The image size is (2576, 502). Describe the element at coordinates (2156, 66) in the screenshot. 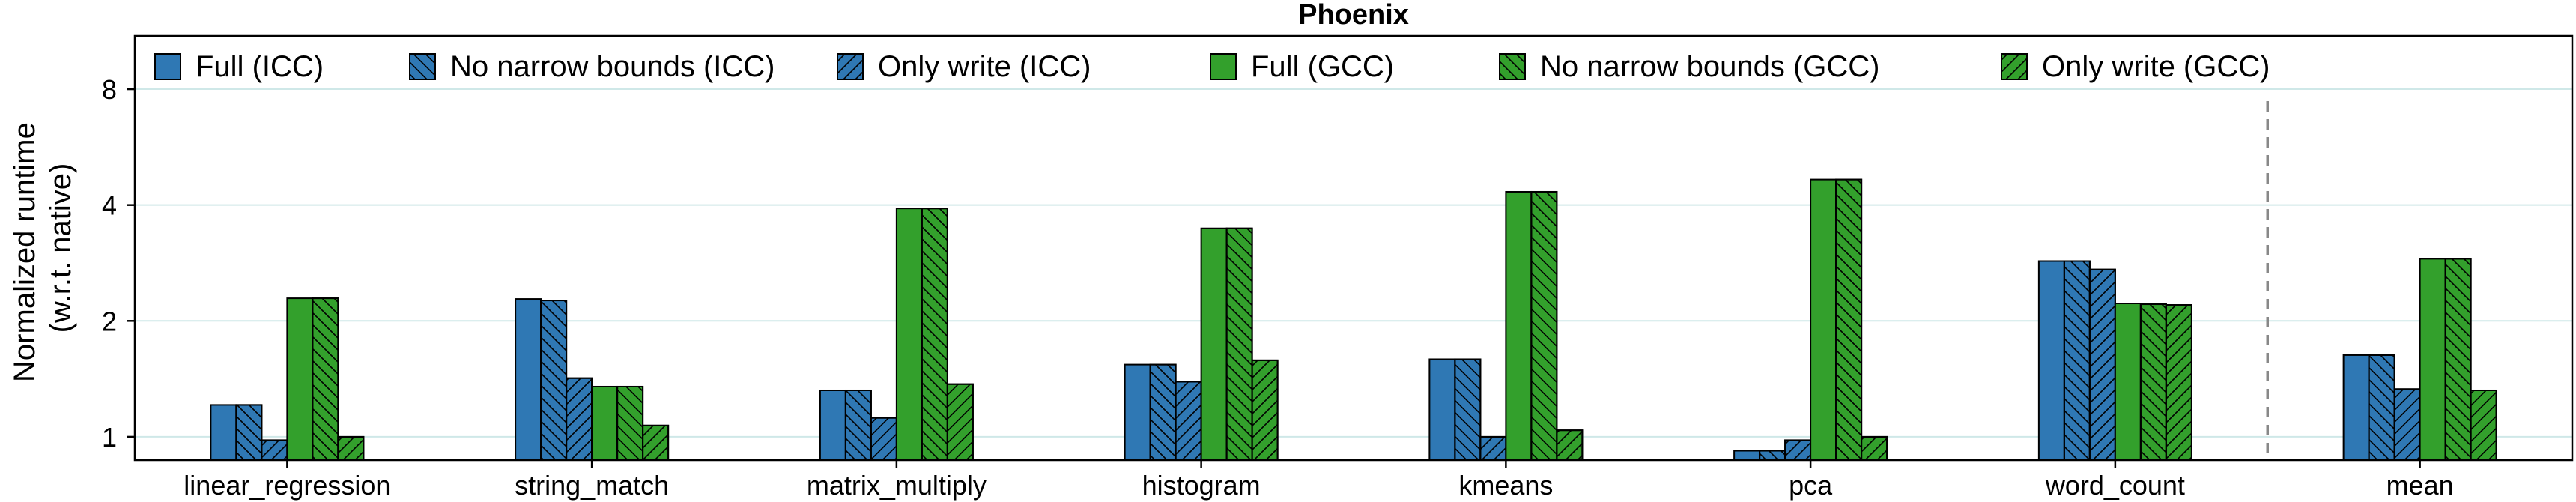

I see `legend-label: Only write (GCC)` at that location.